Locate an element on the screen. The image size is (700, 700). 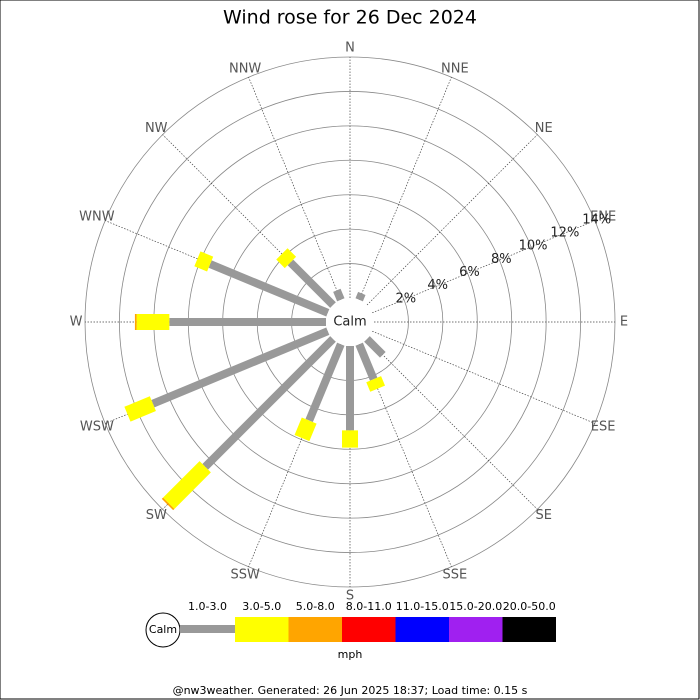
direction-label: WNW is located at coordinates (97, 217).